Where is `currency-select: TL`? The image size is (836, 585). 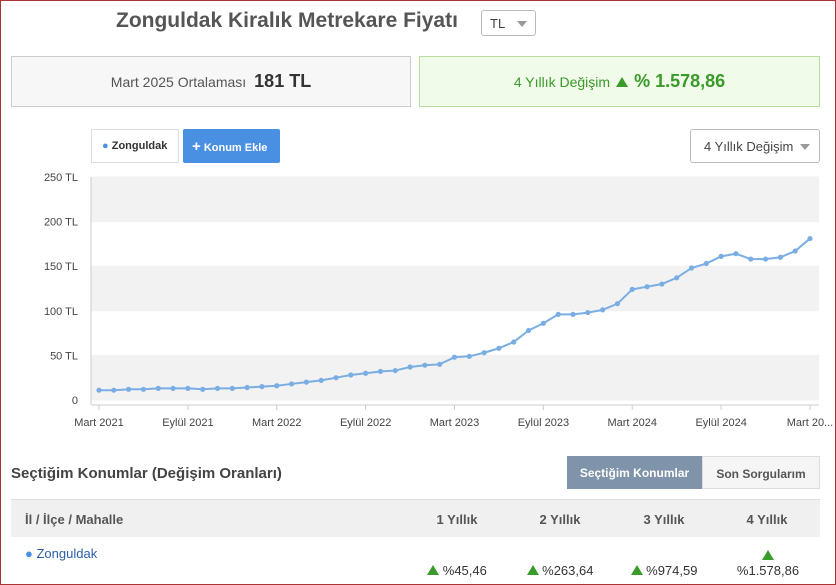
currency-select: TL is located at coordinates (508, 23).